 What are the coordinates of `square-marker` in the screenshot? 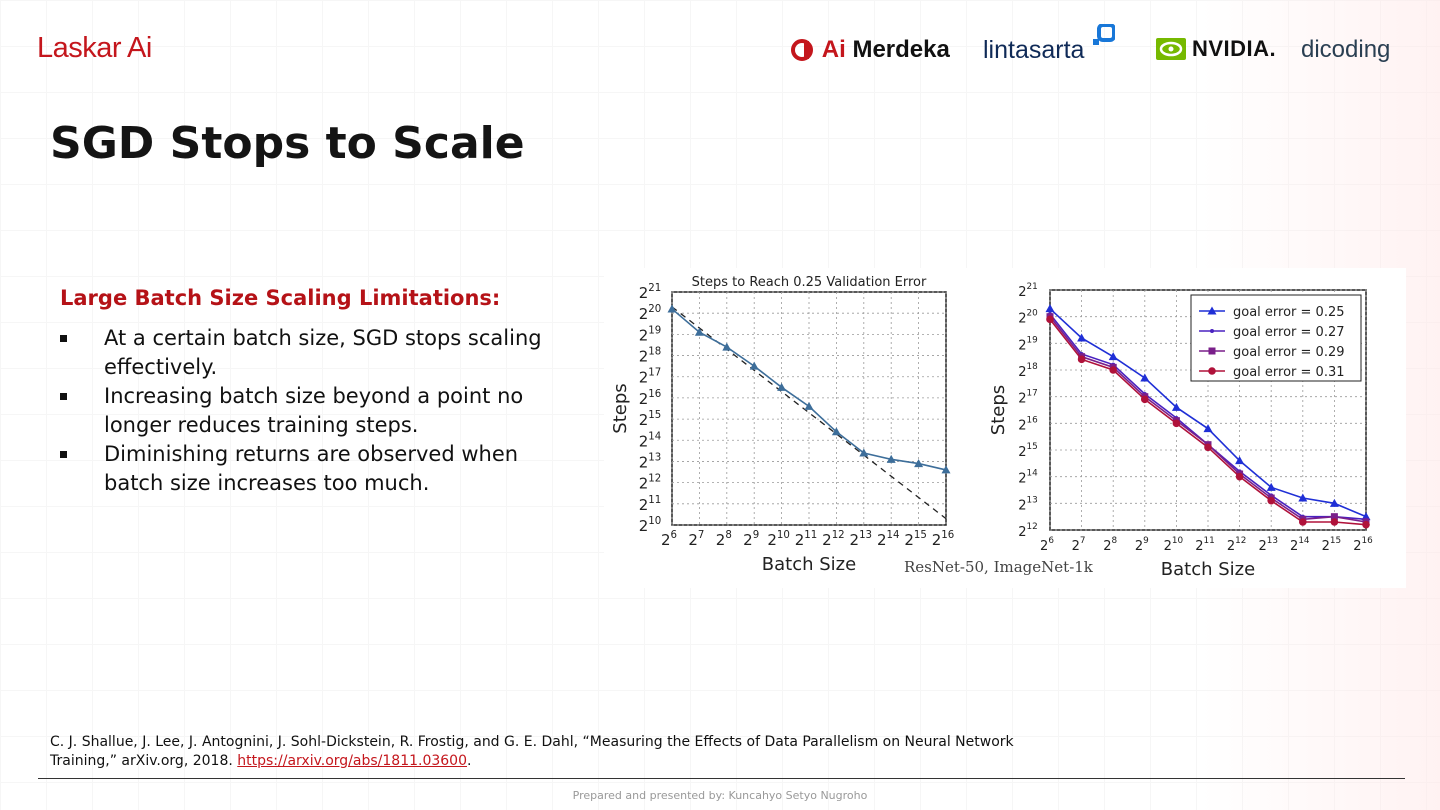 It's located at (1212, 351).